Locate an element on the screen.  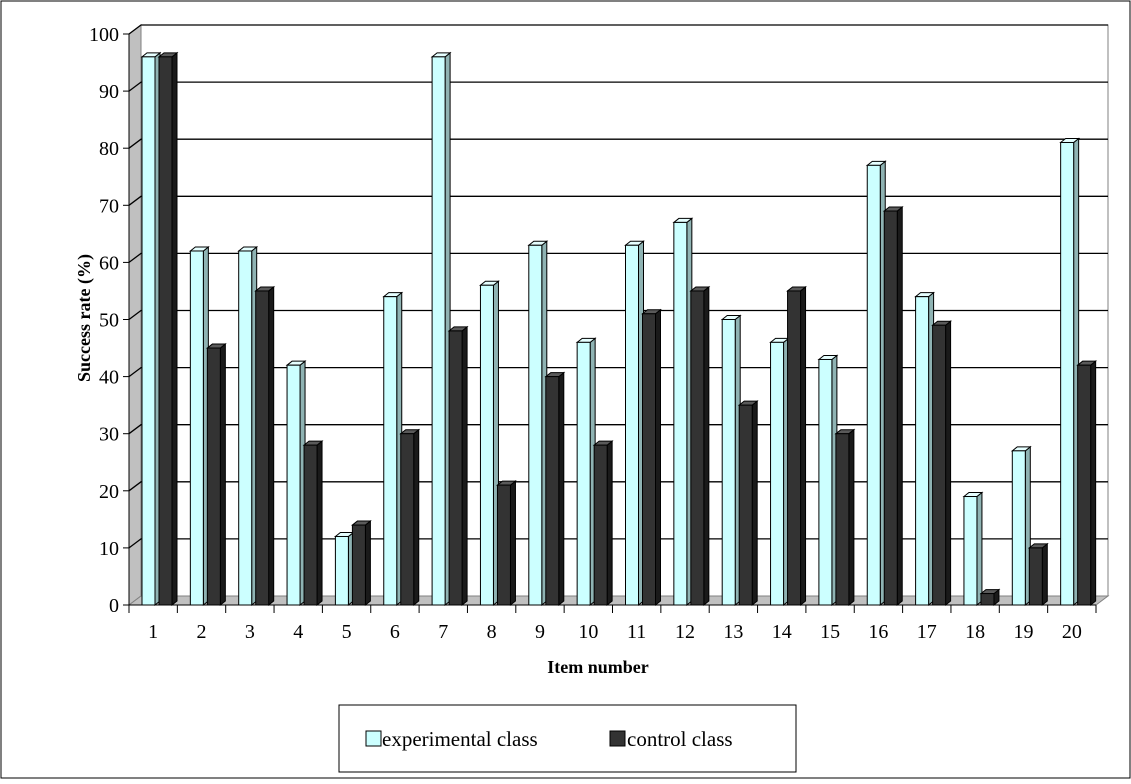
legend-box is located at coordinates (567, 738).